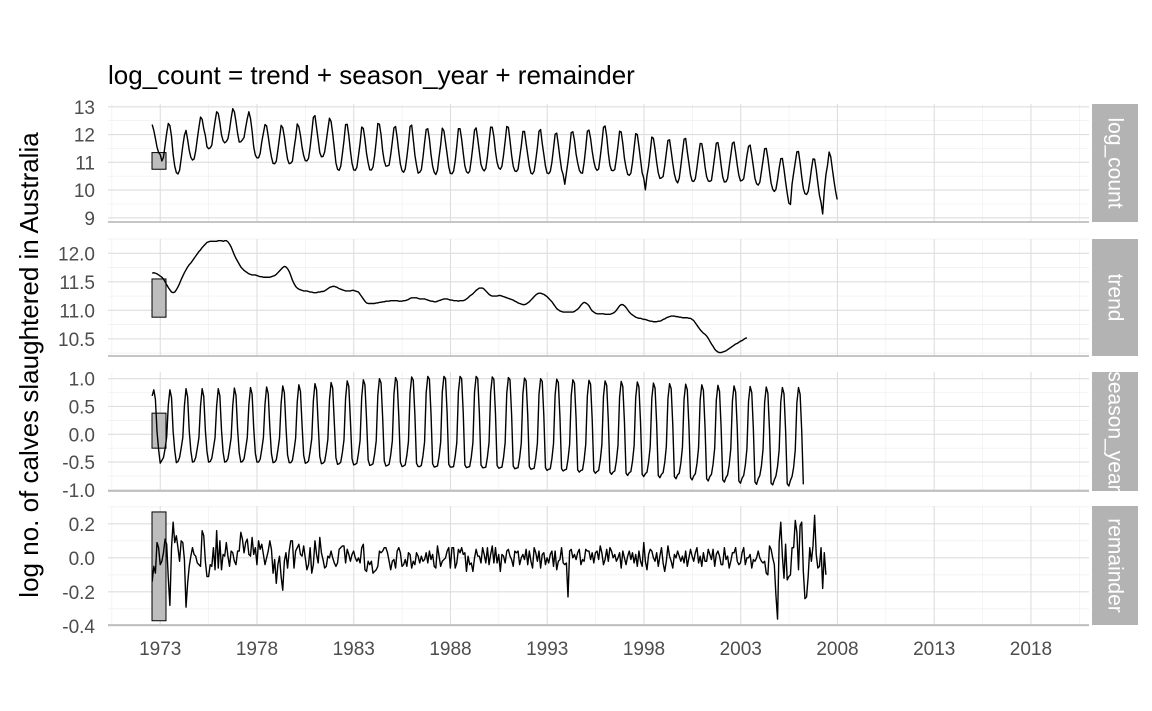  I want to click on y-tick-label: 11, so click(85, 163).